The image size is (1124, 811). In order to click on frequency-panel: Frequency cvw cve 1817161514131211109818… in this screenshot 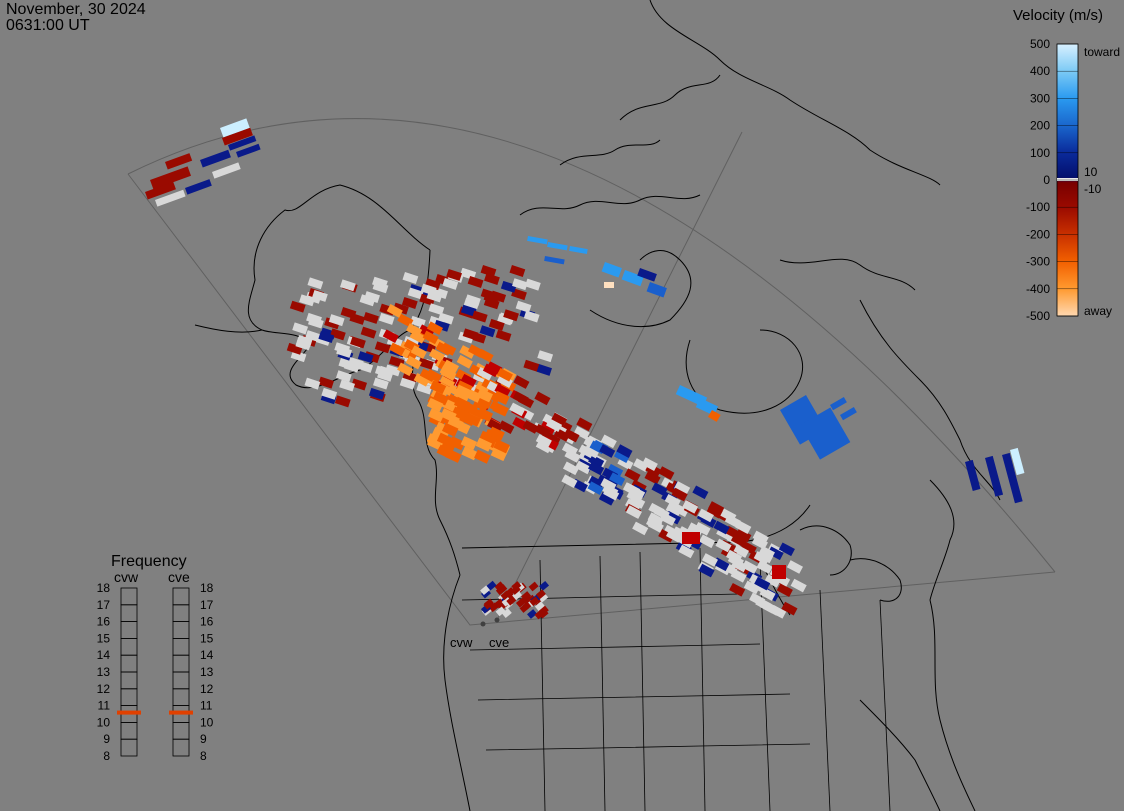, I will do `click(155, 658)`.